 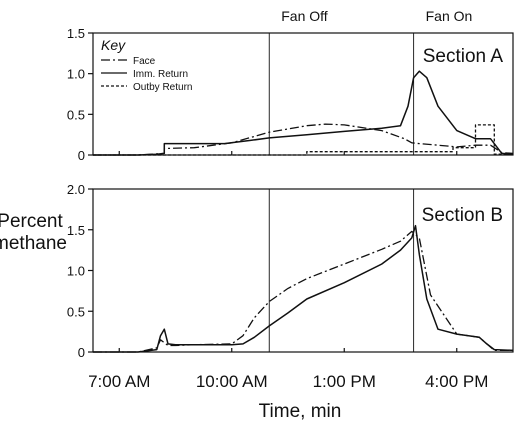 What do you see at coordinates (160, 74) in the screenshot?
I see `legend-entry: Imm. Return` at bounding box center [160, 74].